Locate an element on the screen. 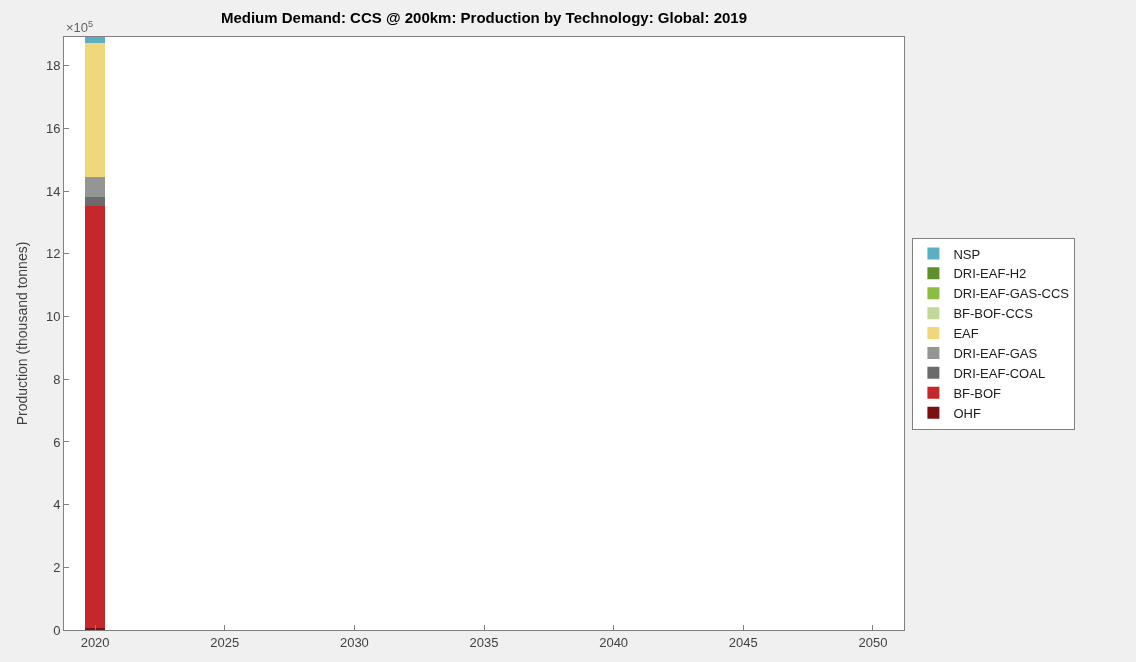 This screenshot has width=1136, height=662. y-tick-label: 8 is located at coordinates (57, 379).